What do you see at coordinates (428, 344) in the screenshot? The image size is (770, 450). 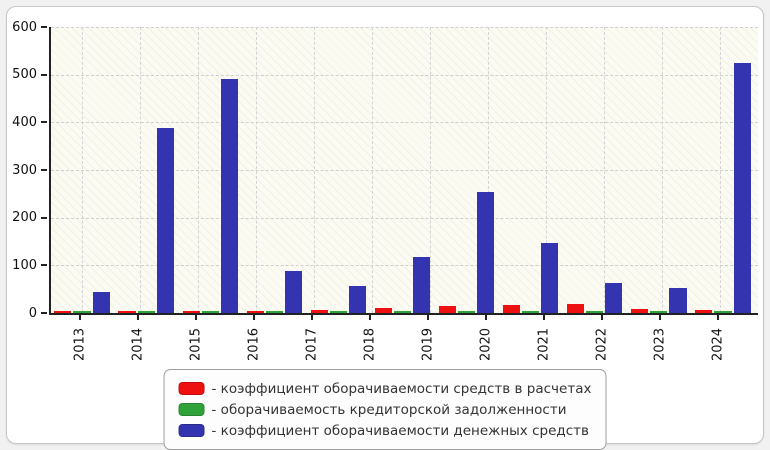 I see `x-tick-label: 2019` at bounding box center [428, 344].